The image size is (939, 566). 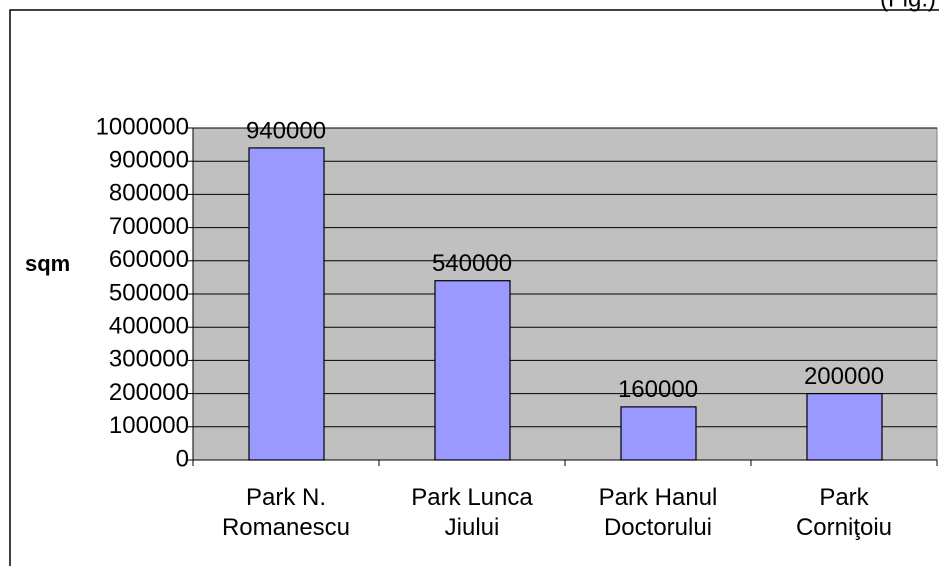 What do you see at coordinates (149, 292) in the screenshot?
I see `y-tick-label: 500000` at bounding box center [149, 292].